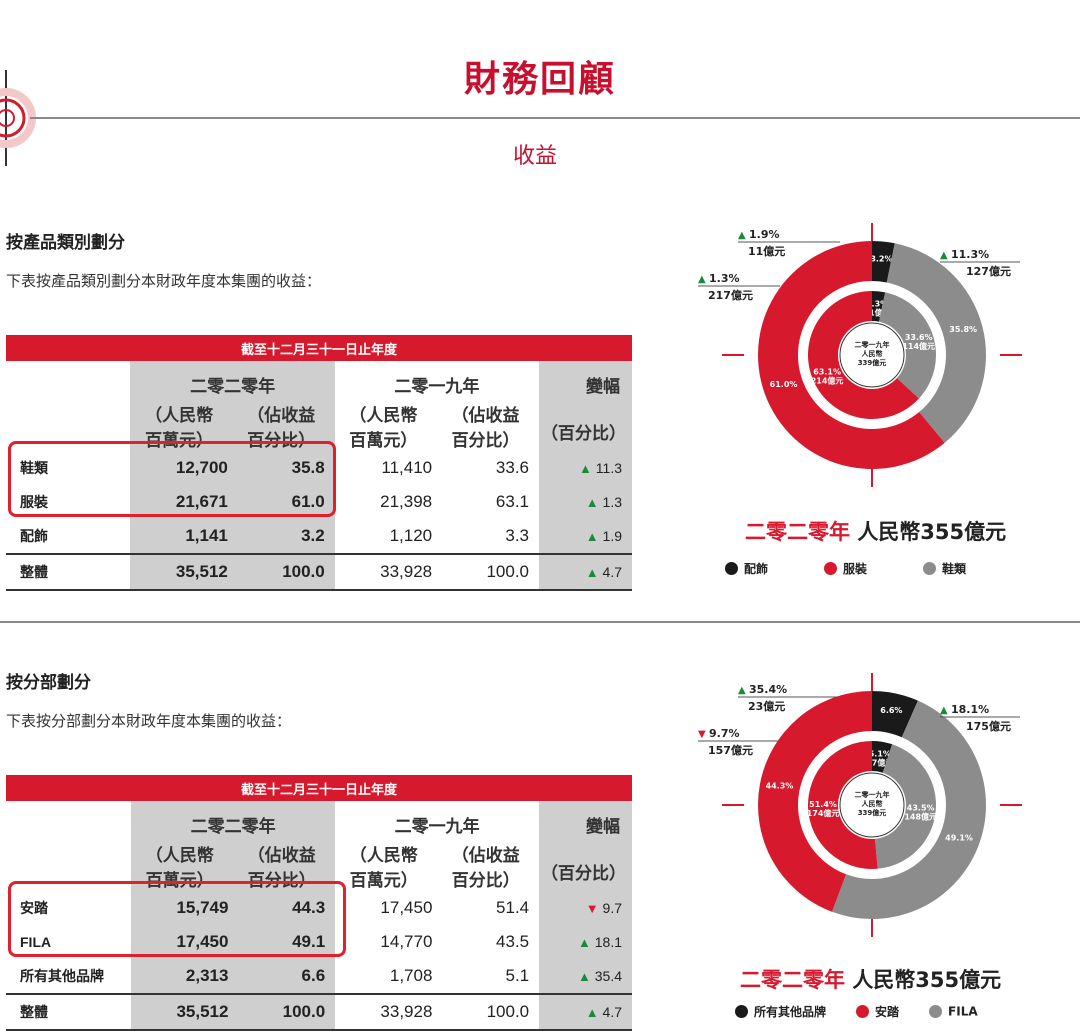 The height and width of the screenshot is (1035, 1080). Describe the element at coordinates (612, 536) in the screenshot. I see `change-value: 1.9` at that location.